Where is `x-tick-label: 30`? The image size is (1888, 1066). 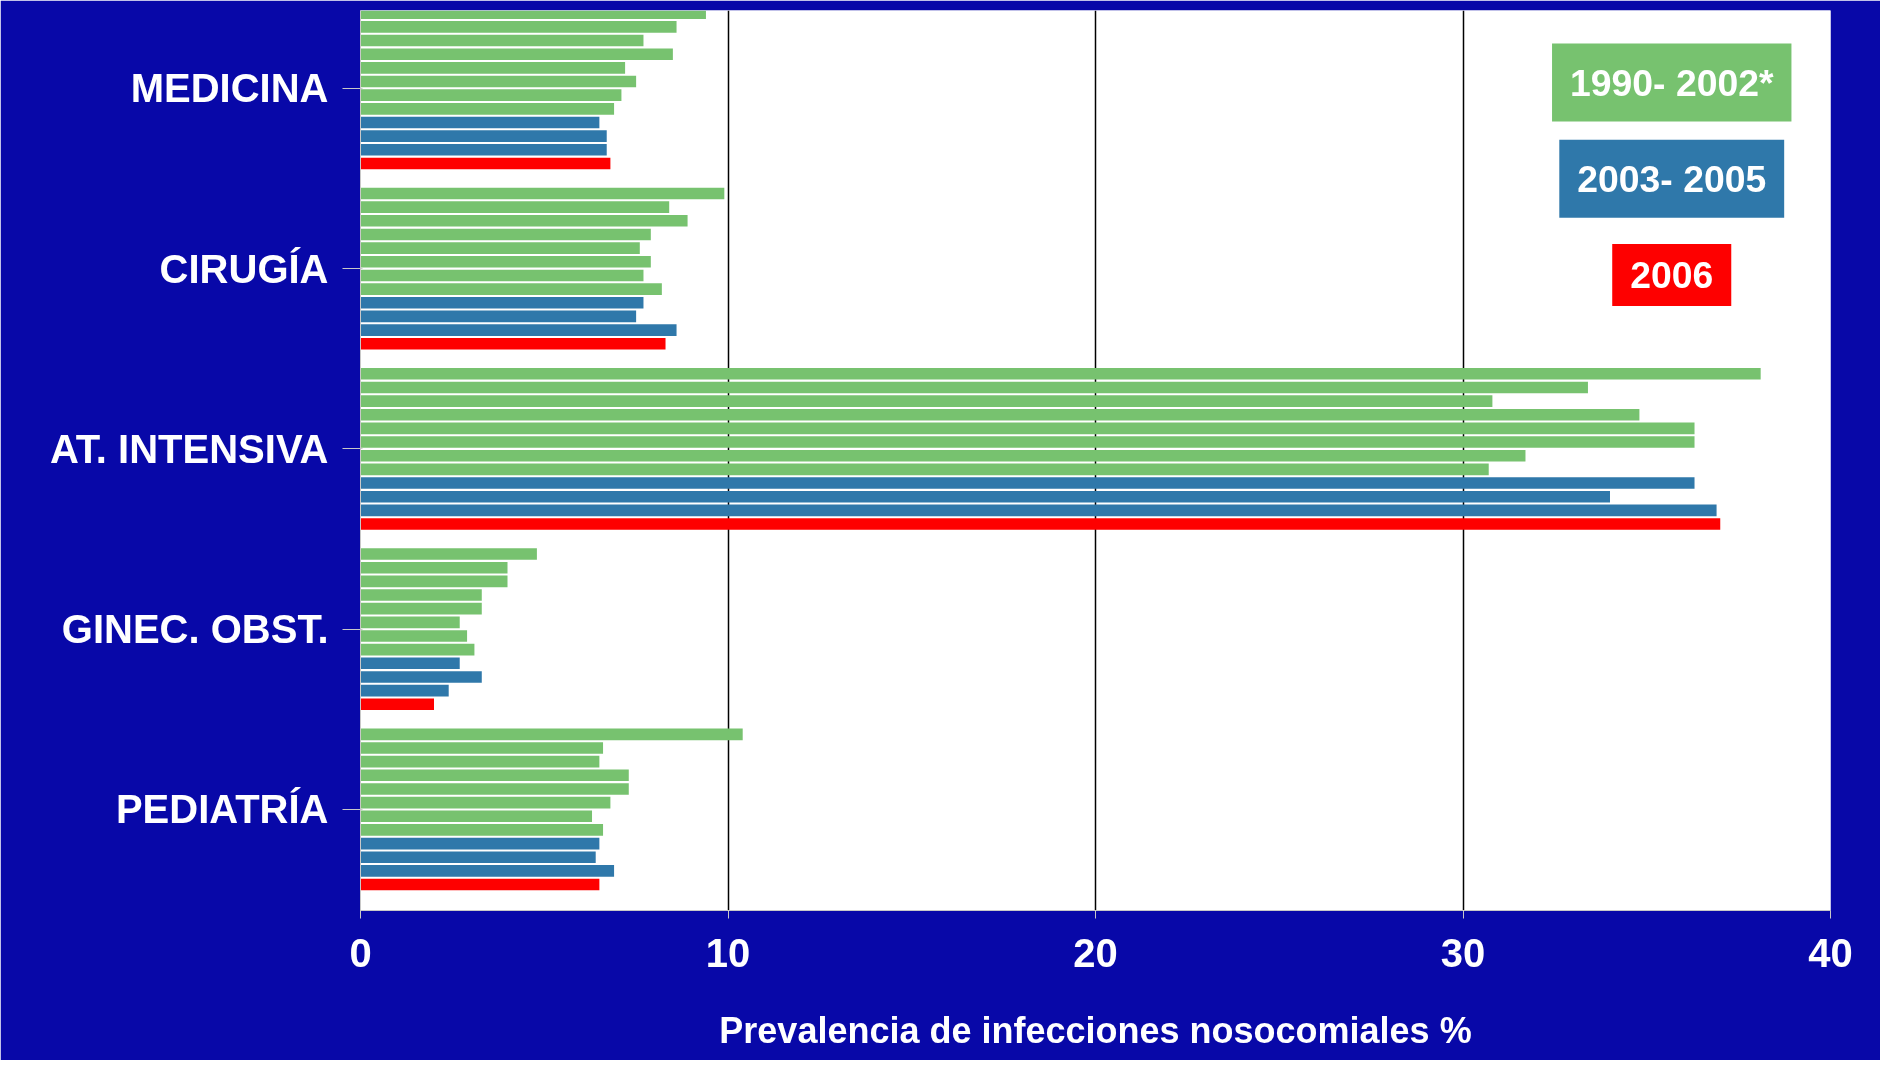
x-tick-label: 30 is located at coordinates (1463, 952).